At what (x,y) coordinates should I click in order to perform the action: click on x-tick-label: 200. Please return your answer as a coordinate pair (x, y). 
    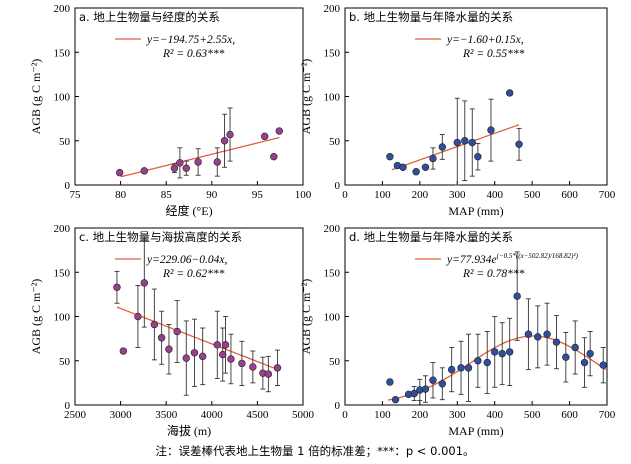
    Looking at the image, I should click on (420, 415).